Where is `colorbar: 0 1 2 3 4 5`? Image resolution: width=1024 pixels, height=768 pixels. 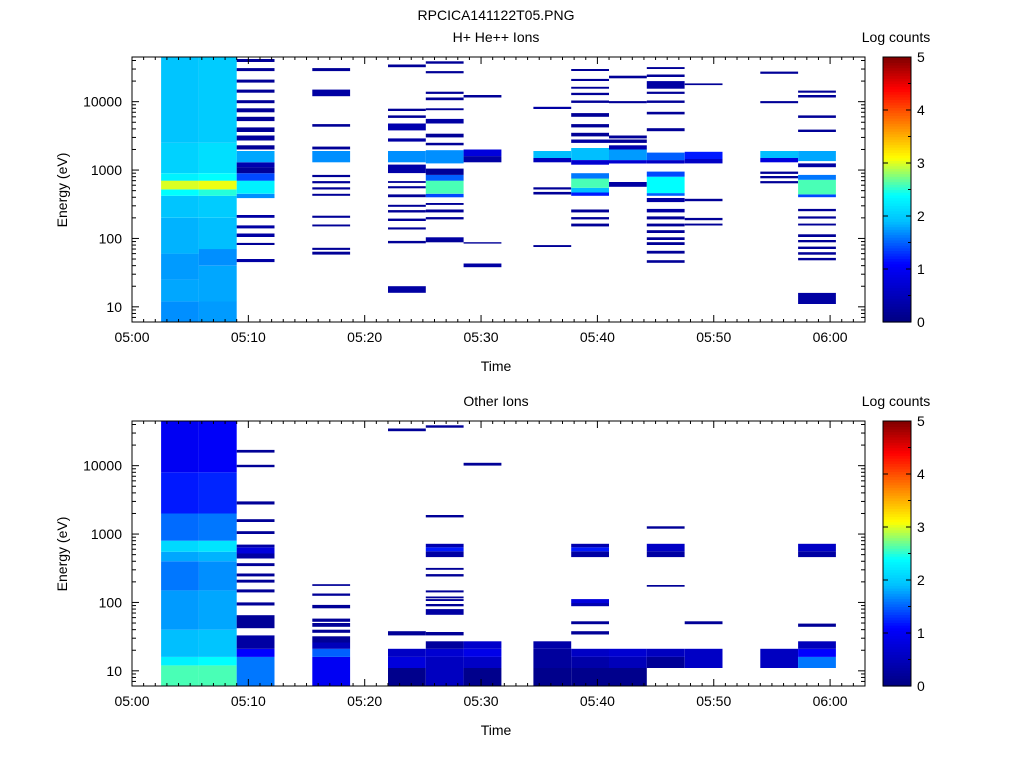 colorbar: 0 1 2 3 4 5 is located at coordinates (903, 189).